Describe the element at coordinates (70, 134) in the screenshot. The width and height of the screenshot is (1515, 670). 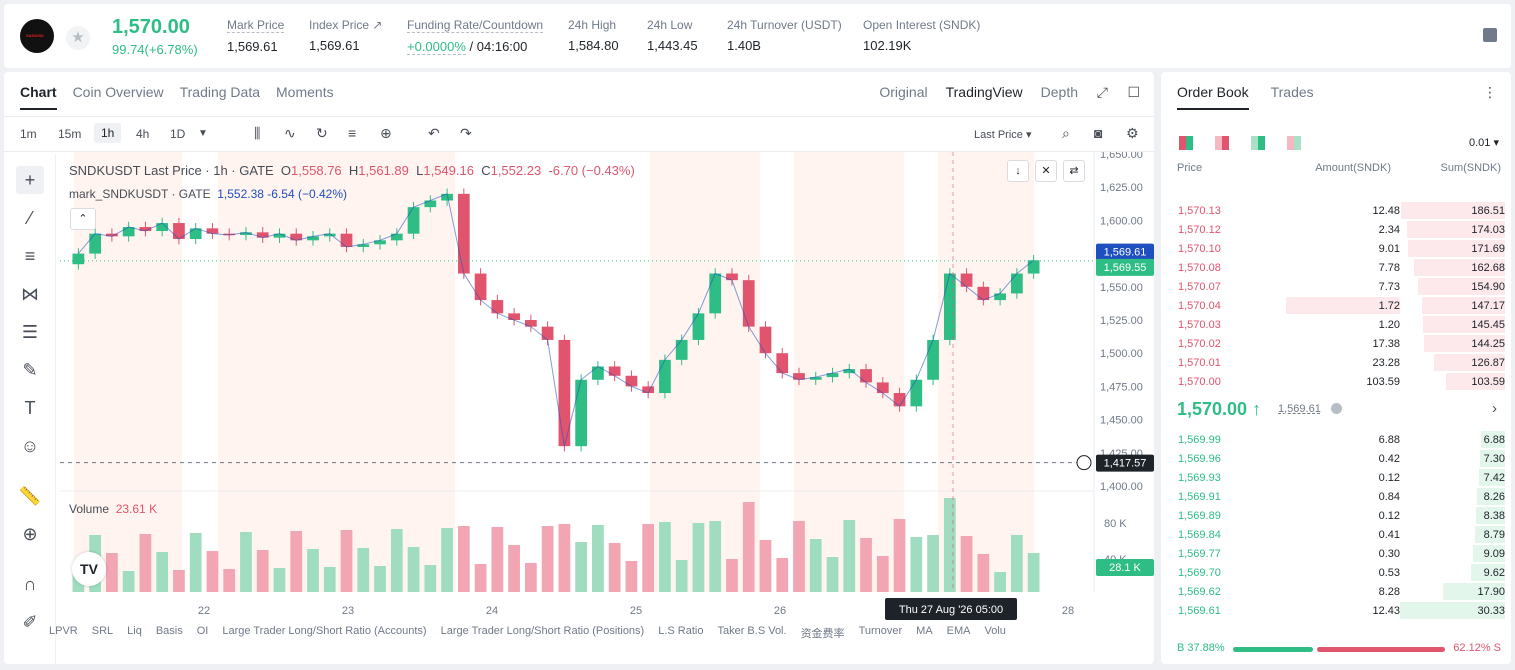
I see `timeframe-15m: 15m` at that location.